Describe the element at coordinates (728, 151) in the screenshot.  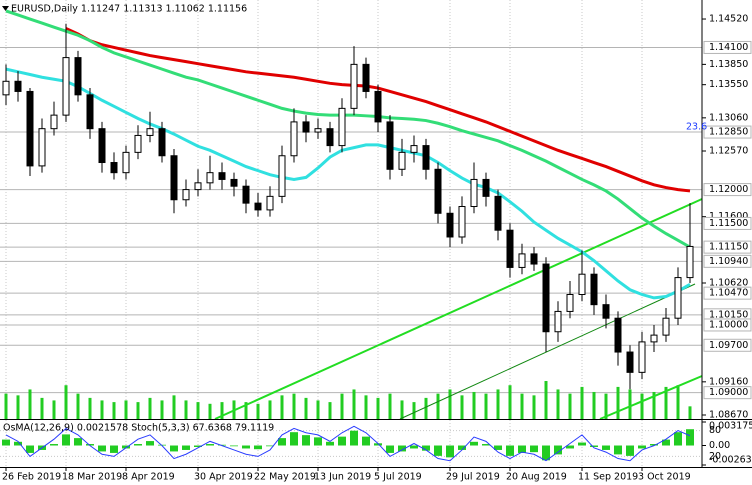
I see `y-tick-label: 1.12570` at that location.